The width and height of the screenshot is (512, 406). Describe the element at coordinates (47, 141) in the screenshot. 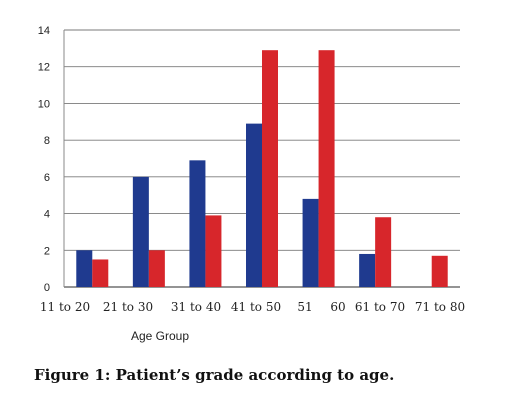

I see `y-tick-label-8: 8` at that location.